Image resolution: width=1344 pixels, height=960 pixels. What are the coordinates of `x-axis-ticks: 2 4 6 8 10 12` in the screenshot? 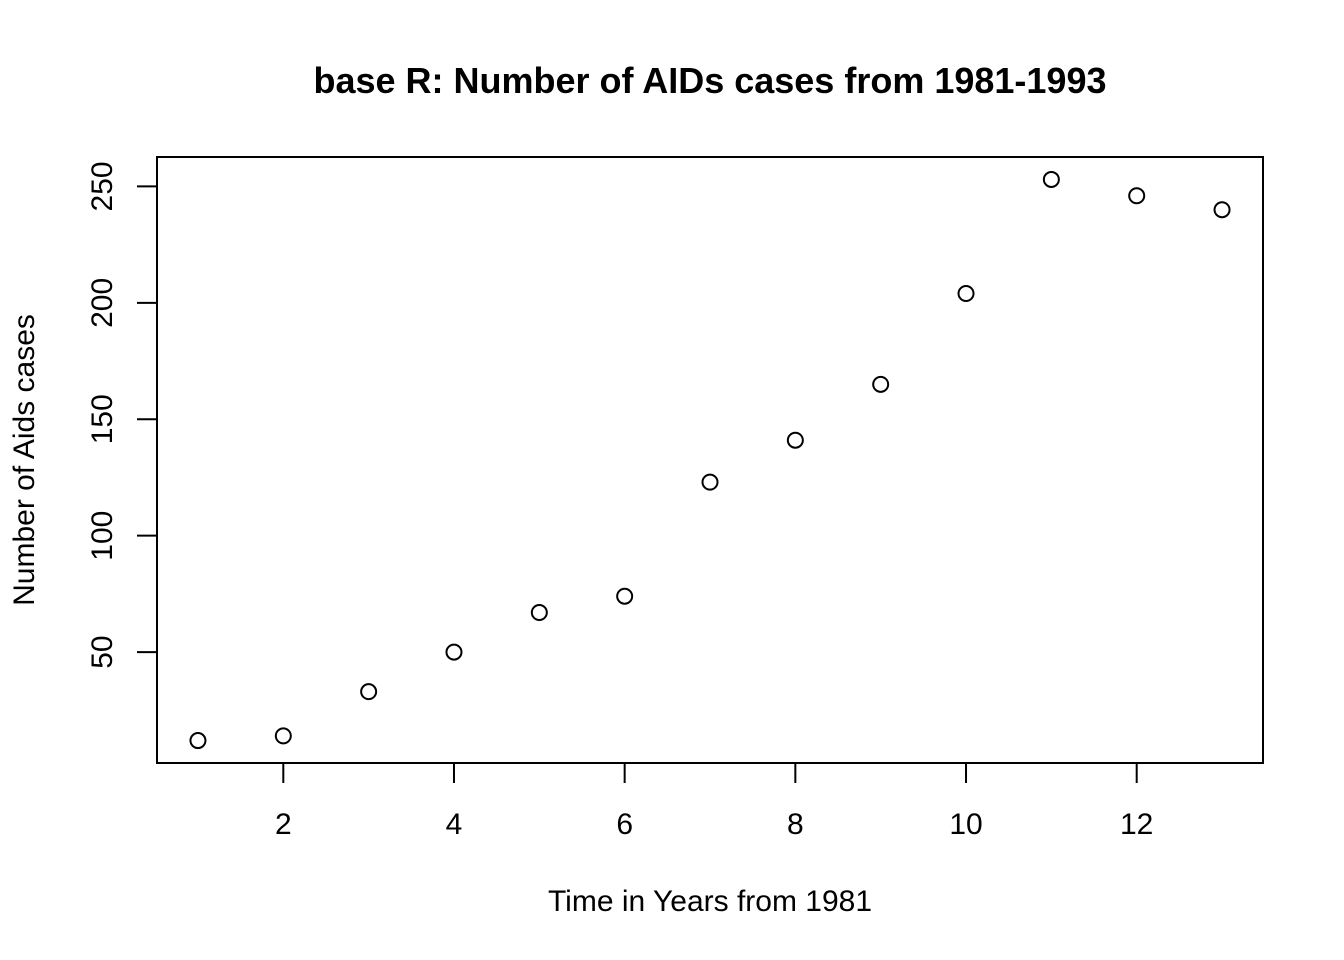 It's located at (714, 802).